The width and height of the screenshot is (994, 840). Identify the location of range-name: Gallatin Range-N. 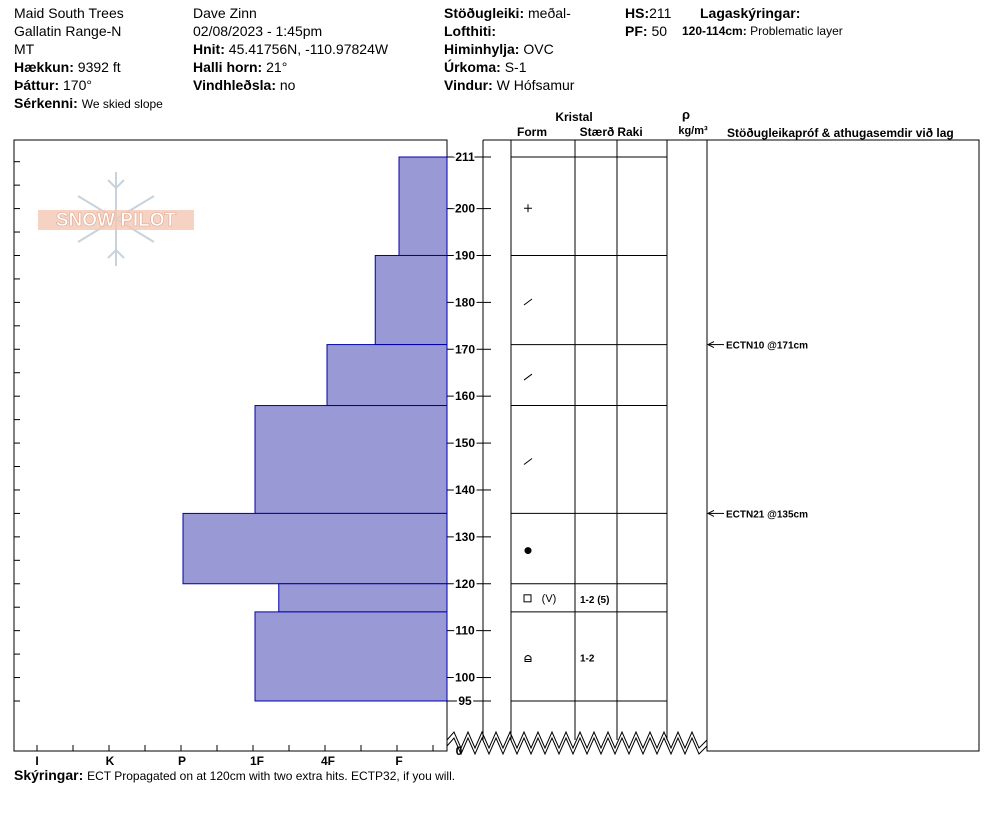
(68, 31).